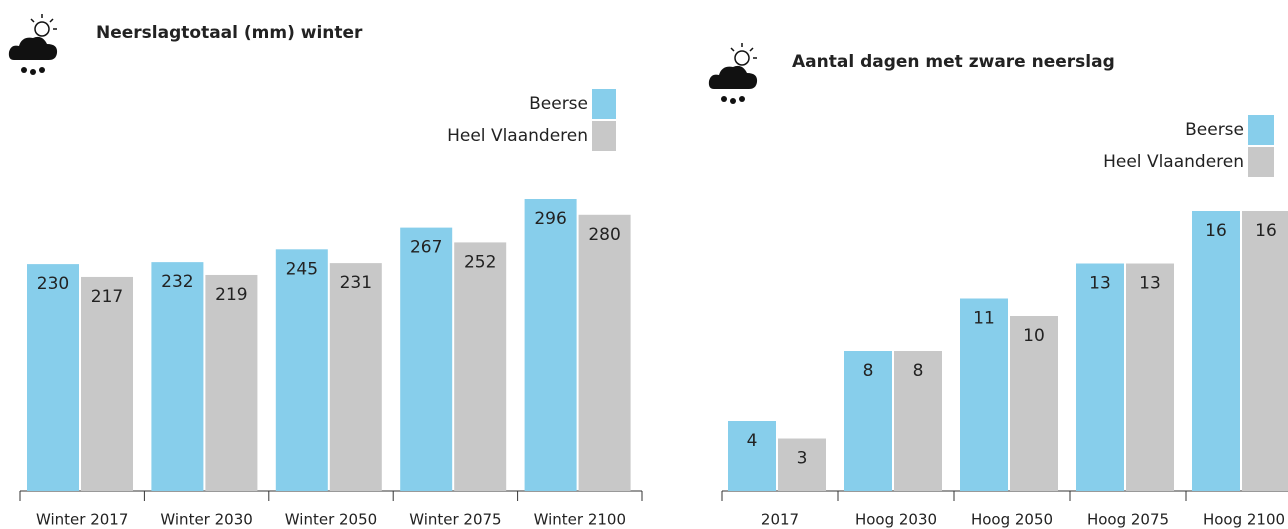 Image resolution: width=1288 pixels, height=529 pixels. Describe the element at coordinates (1012, 520) in the screenshot. I see `x-tick-label: Hoog 2050` at that location.